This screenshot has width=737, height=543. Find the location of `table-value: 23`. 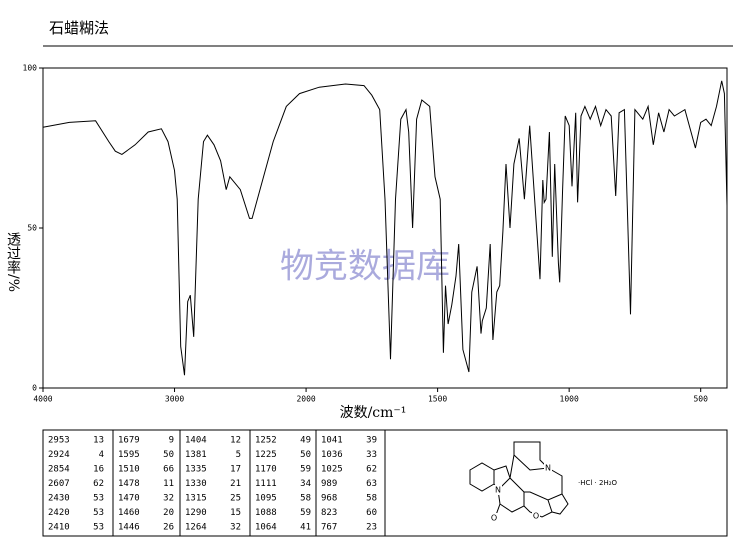

table-value: 23 is located at coordinates (371, 528).